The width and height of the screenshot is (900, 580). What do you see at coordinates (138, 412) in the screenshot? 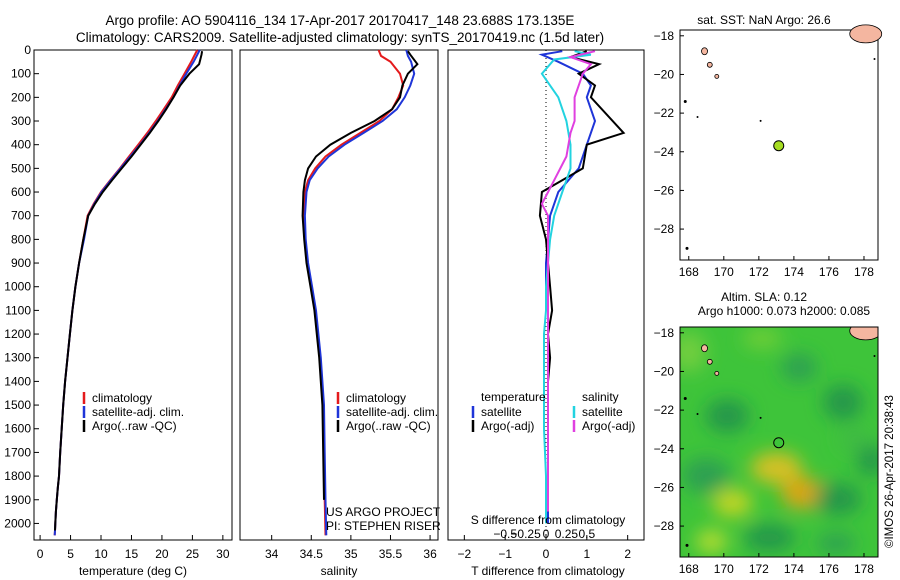
I see `legend-satellite: satellite-adj. clim.` at bounding box center [138, 412].